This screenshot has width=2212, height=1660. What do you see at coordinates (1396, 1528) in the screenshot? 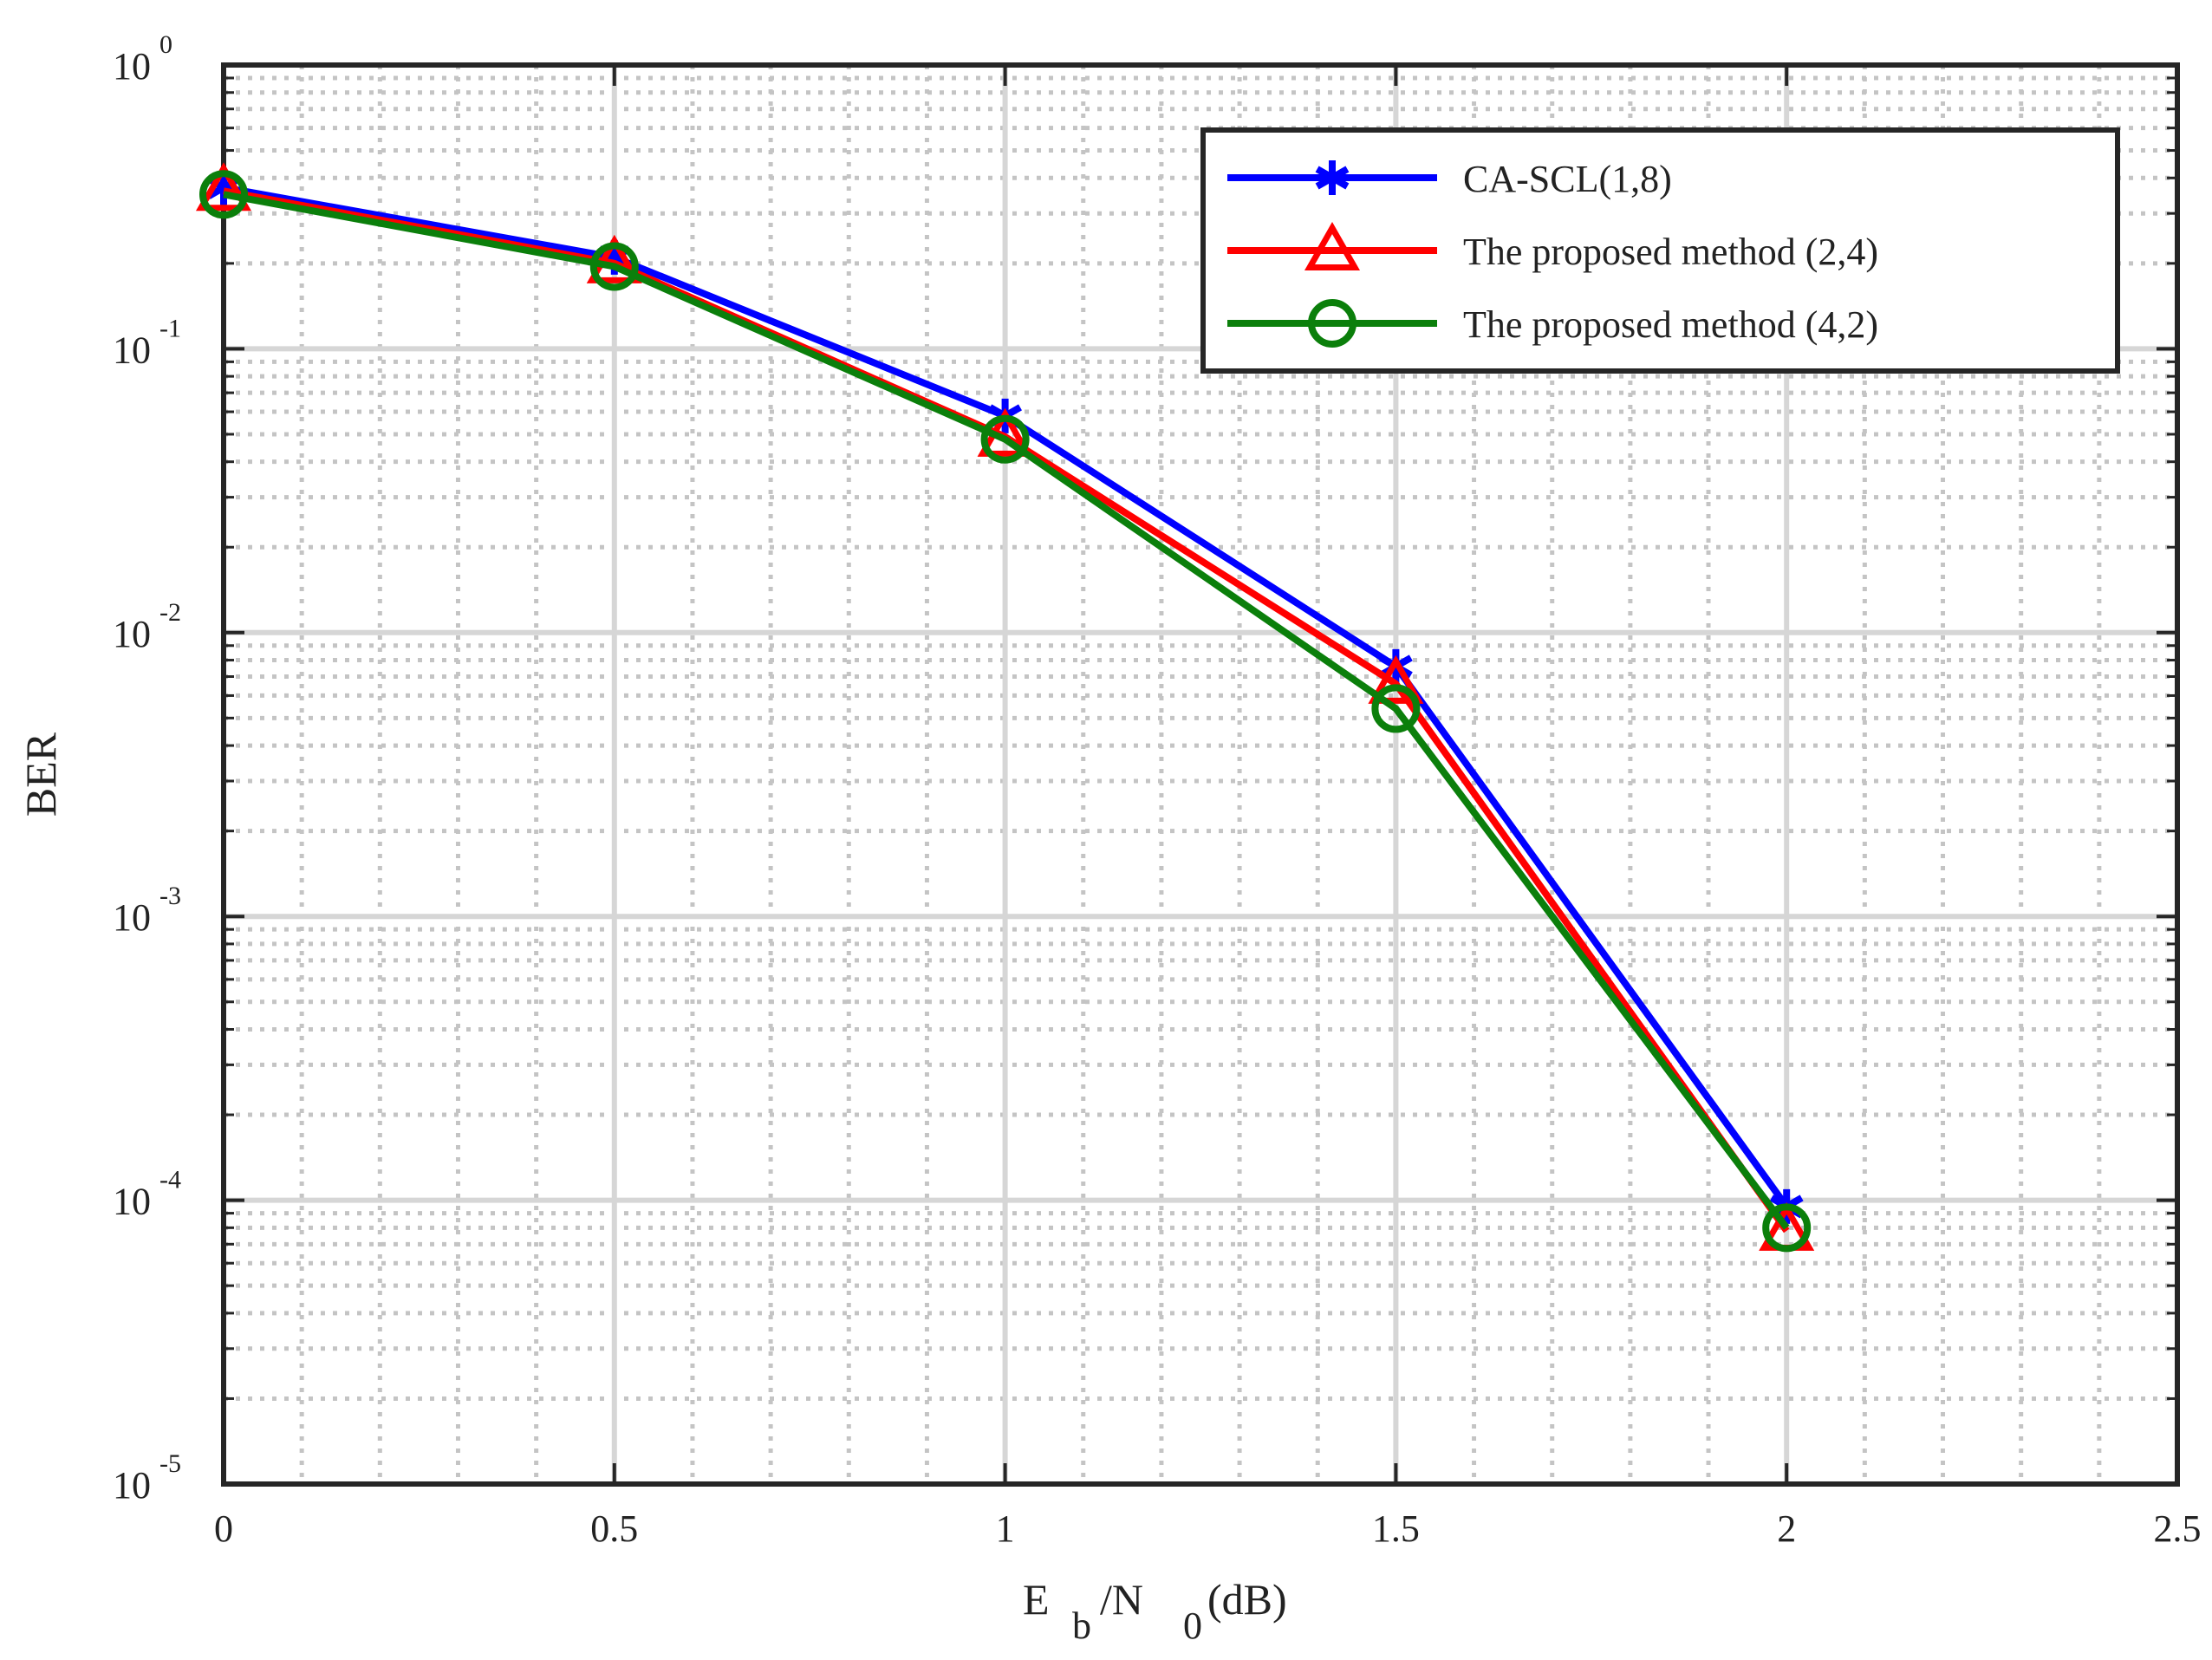
I see `x-tick-label: 1.5` at bounding box center [1396, 1528].